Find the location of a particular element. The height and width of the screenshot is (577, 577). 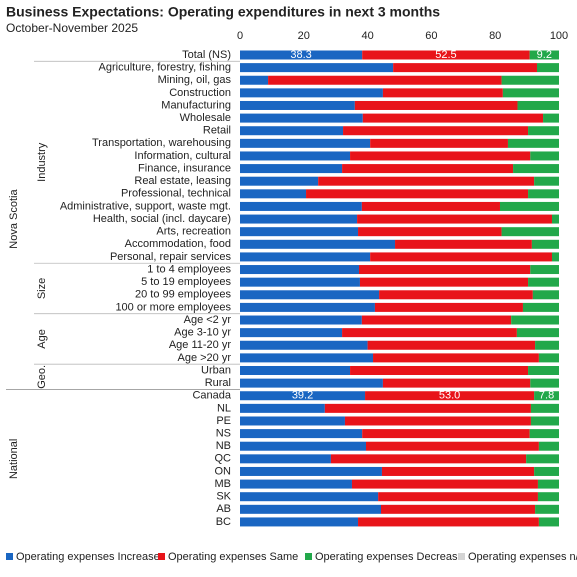

category-label: Age >20 yr is located at coordinates (204, 358).